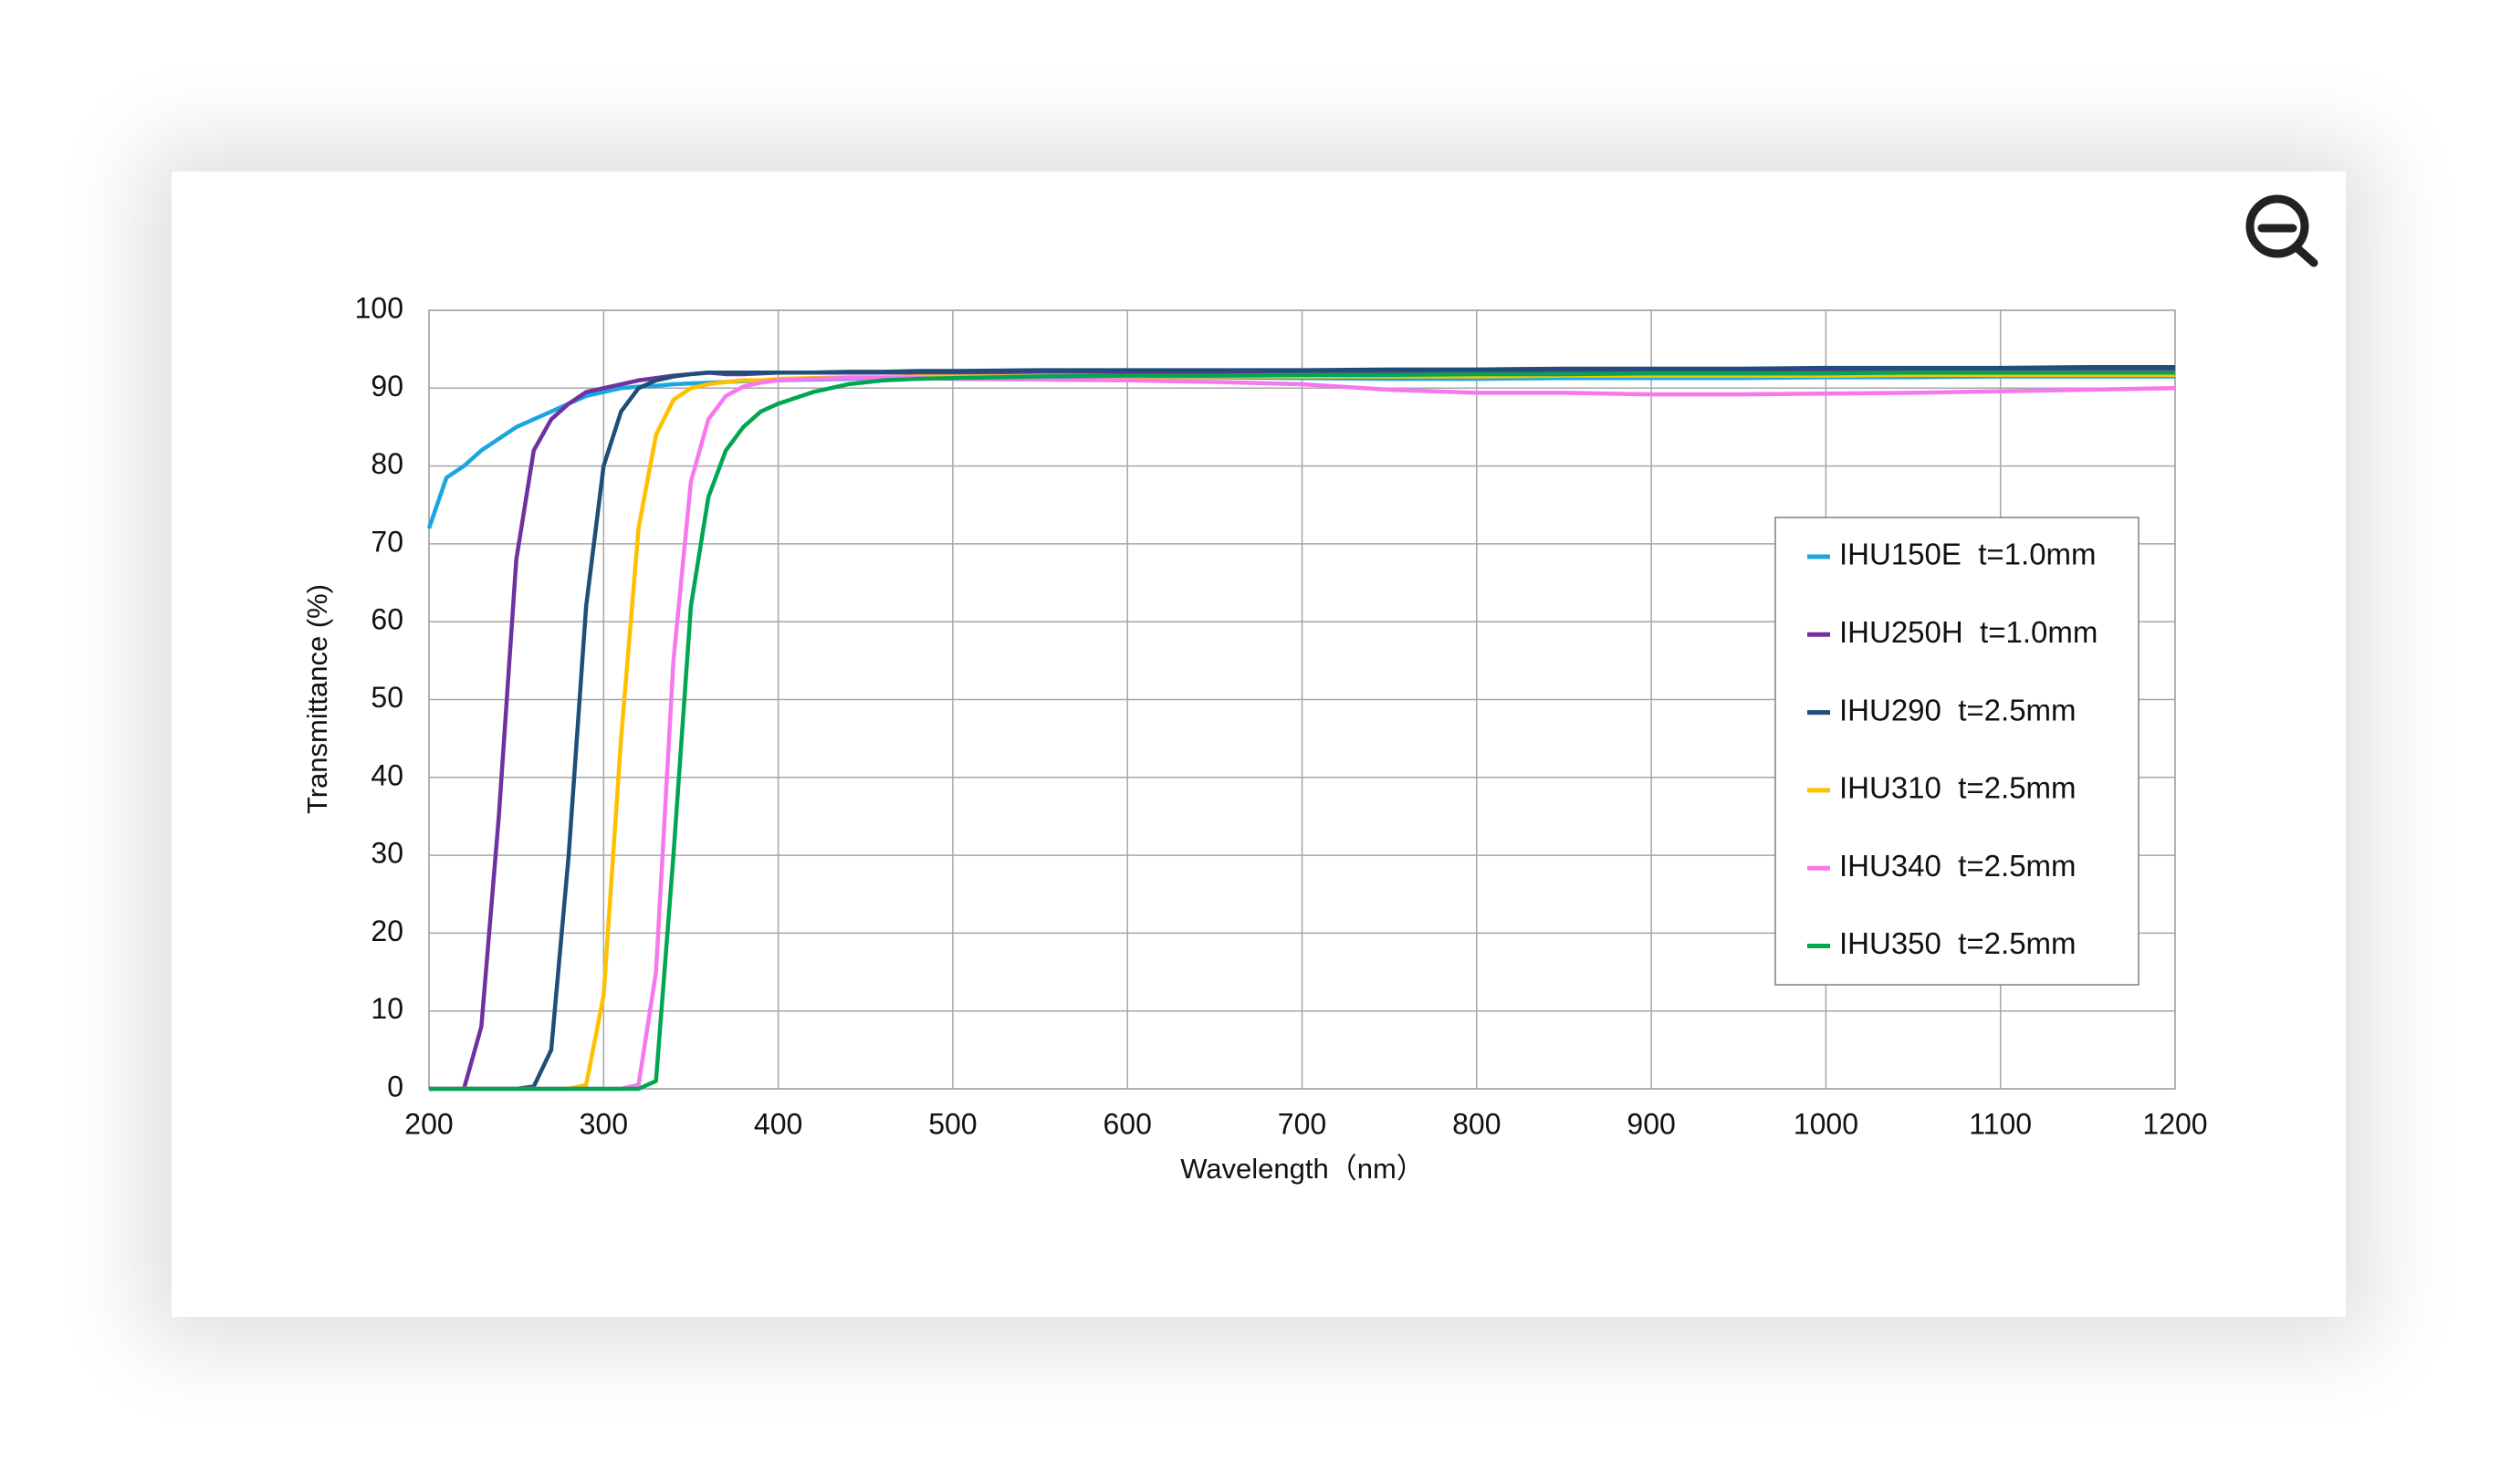 The width and height of the screenshot is (2511, 1484). I want to click on legend-box, so click(1957, 751).